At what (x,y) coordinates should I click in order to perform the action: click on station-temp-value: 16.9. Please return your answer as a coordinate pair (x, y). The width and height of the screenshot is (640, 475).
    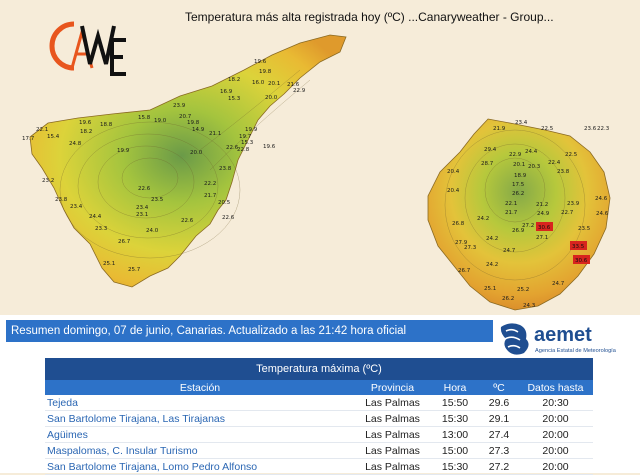
    Looking at the image, I should click on (226, 92).